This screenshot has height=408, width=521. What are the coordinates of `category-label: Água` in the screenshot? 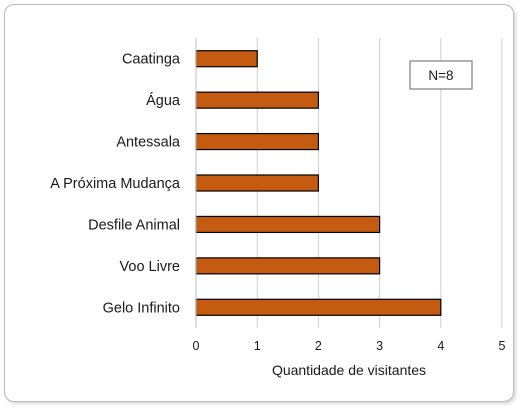 It's located at (163, 100).